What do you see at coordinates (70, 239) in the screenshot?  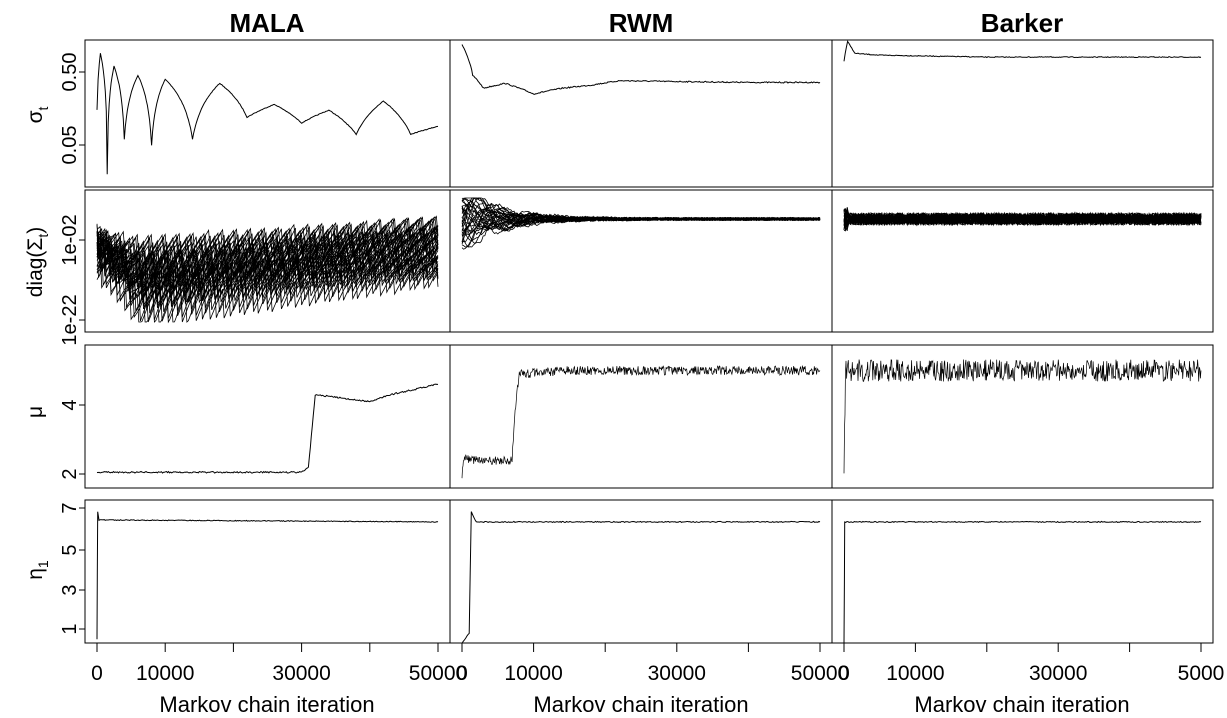 I see `ytick-diag-1e02: 1e-02` at bounding box center [70, 239].